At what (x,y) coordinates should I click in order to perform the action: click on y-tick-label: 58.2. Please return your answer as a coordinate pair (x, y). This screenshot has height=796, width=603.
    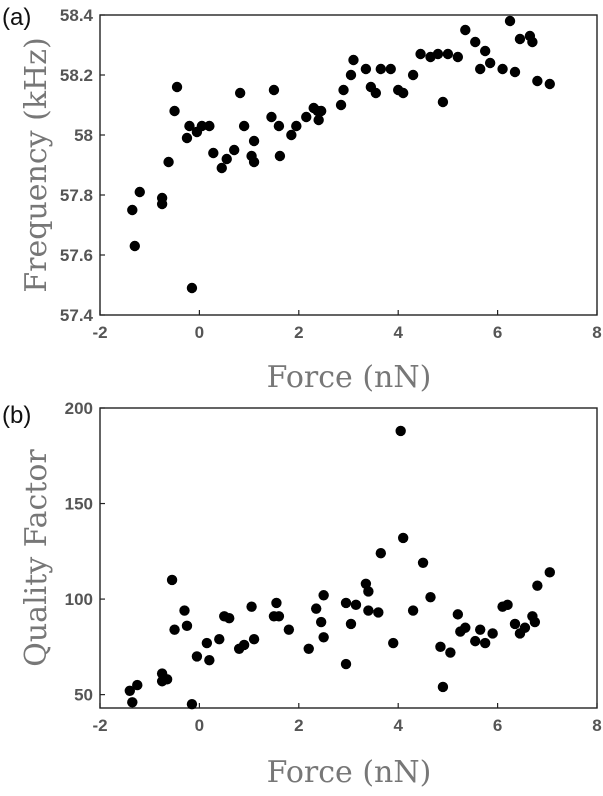
    Looking at the image, I should click on (76, 75).